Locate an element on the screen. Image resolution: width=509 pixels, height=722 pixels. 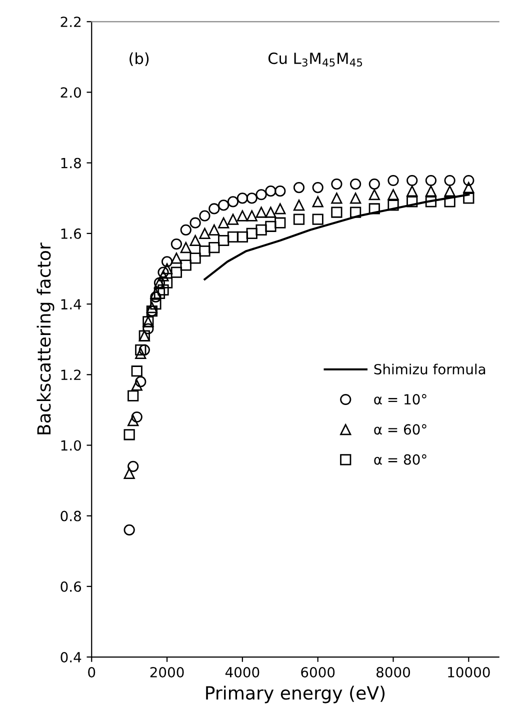
x-tick-label: 4000 is located at coordinates (242, 672).